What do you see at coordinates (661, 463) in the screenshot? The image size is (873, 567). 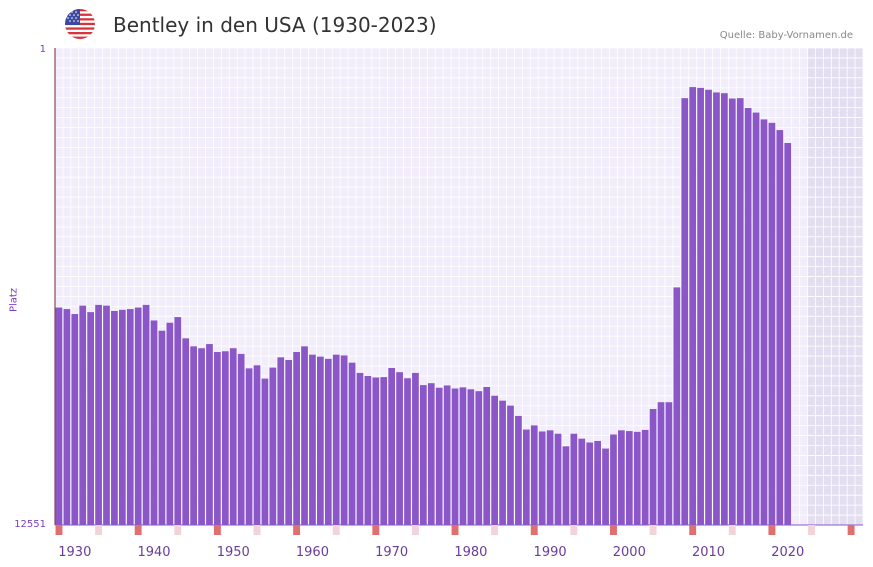 I see `bar-2004` at bounding box center [661, 463].